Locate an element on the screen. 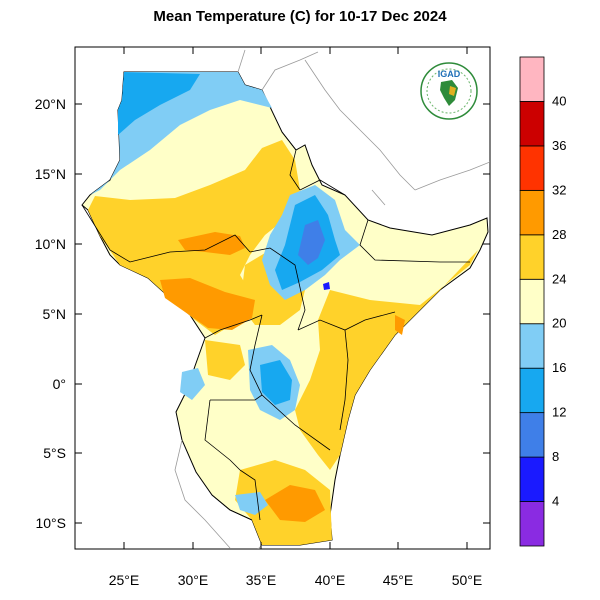 This screenshot has height=600, width=600. colorbar-label: 32 is located at coordinates (559, 189).